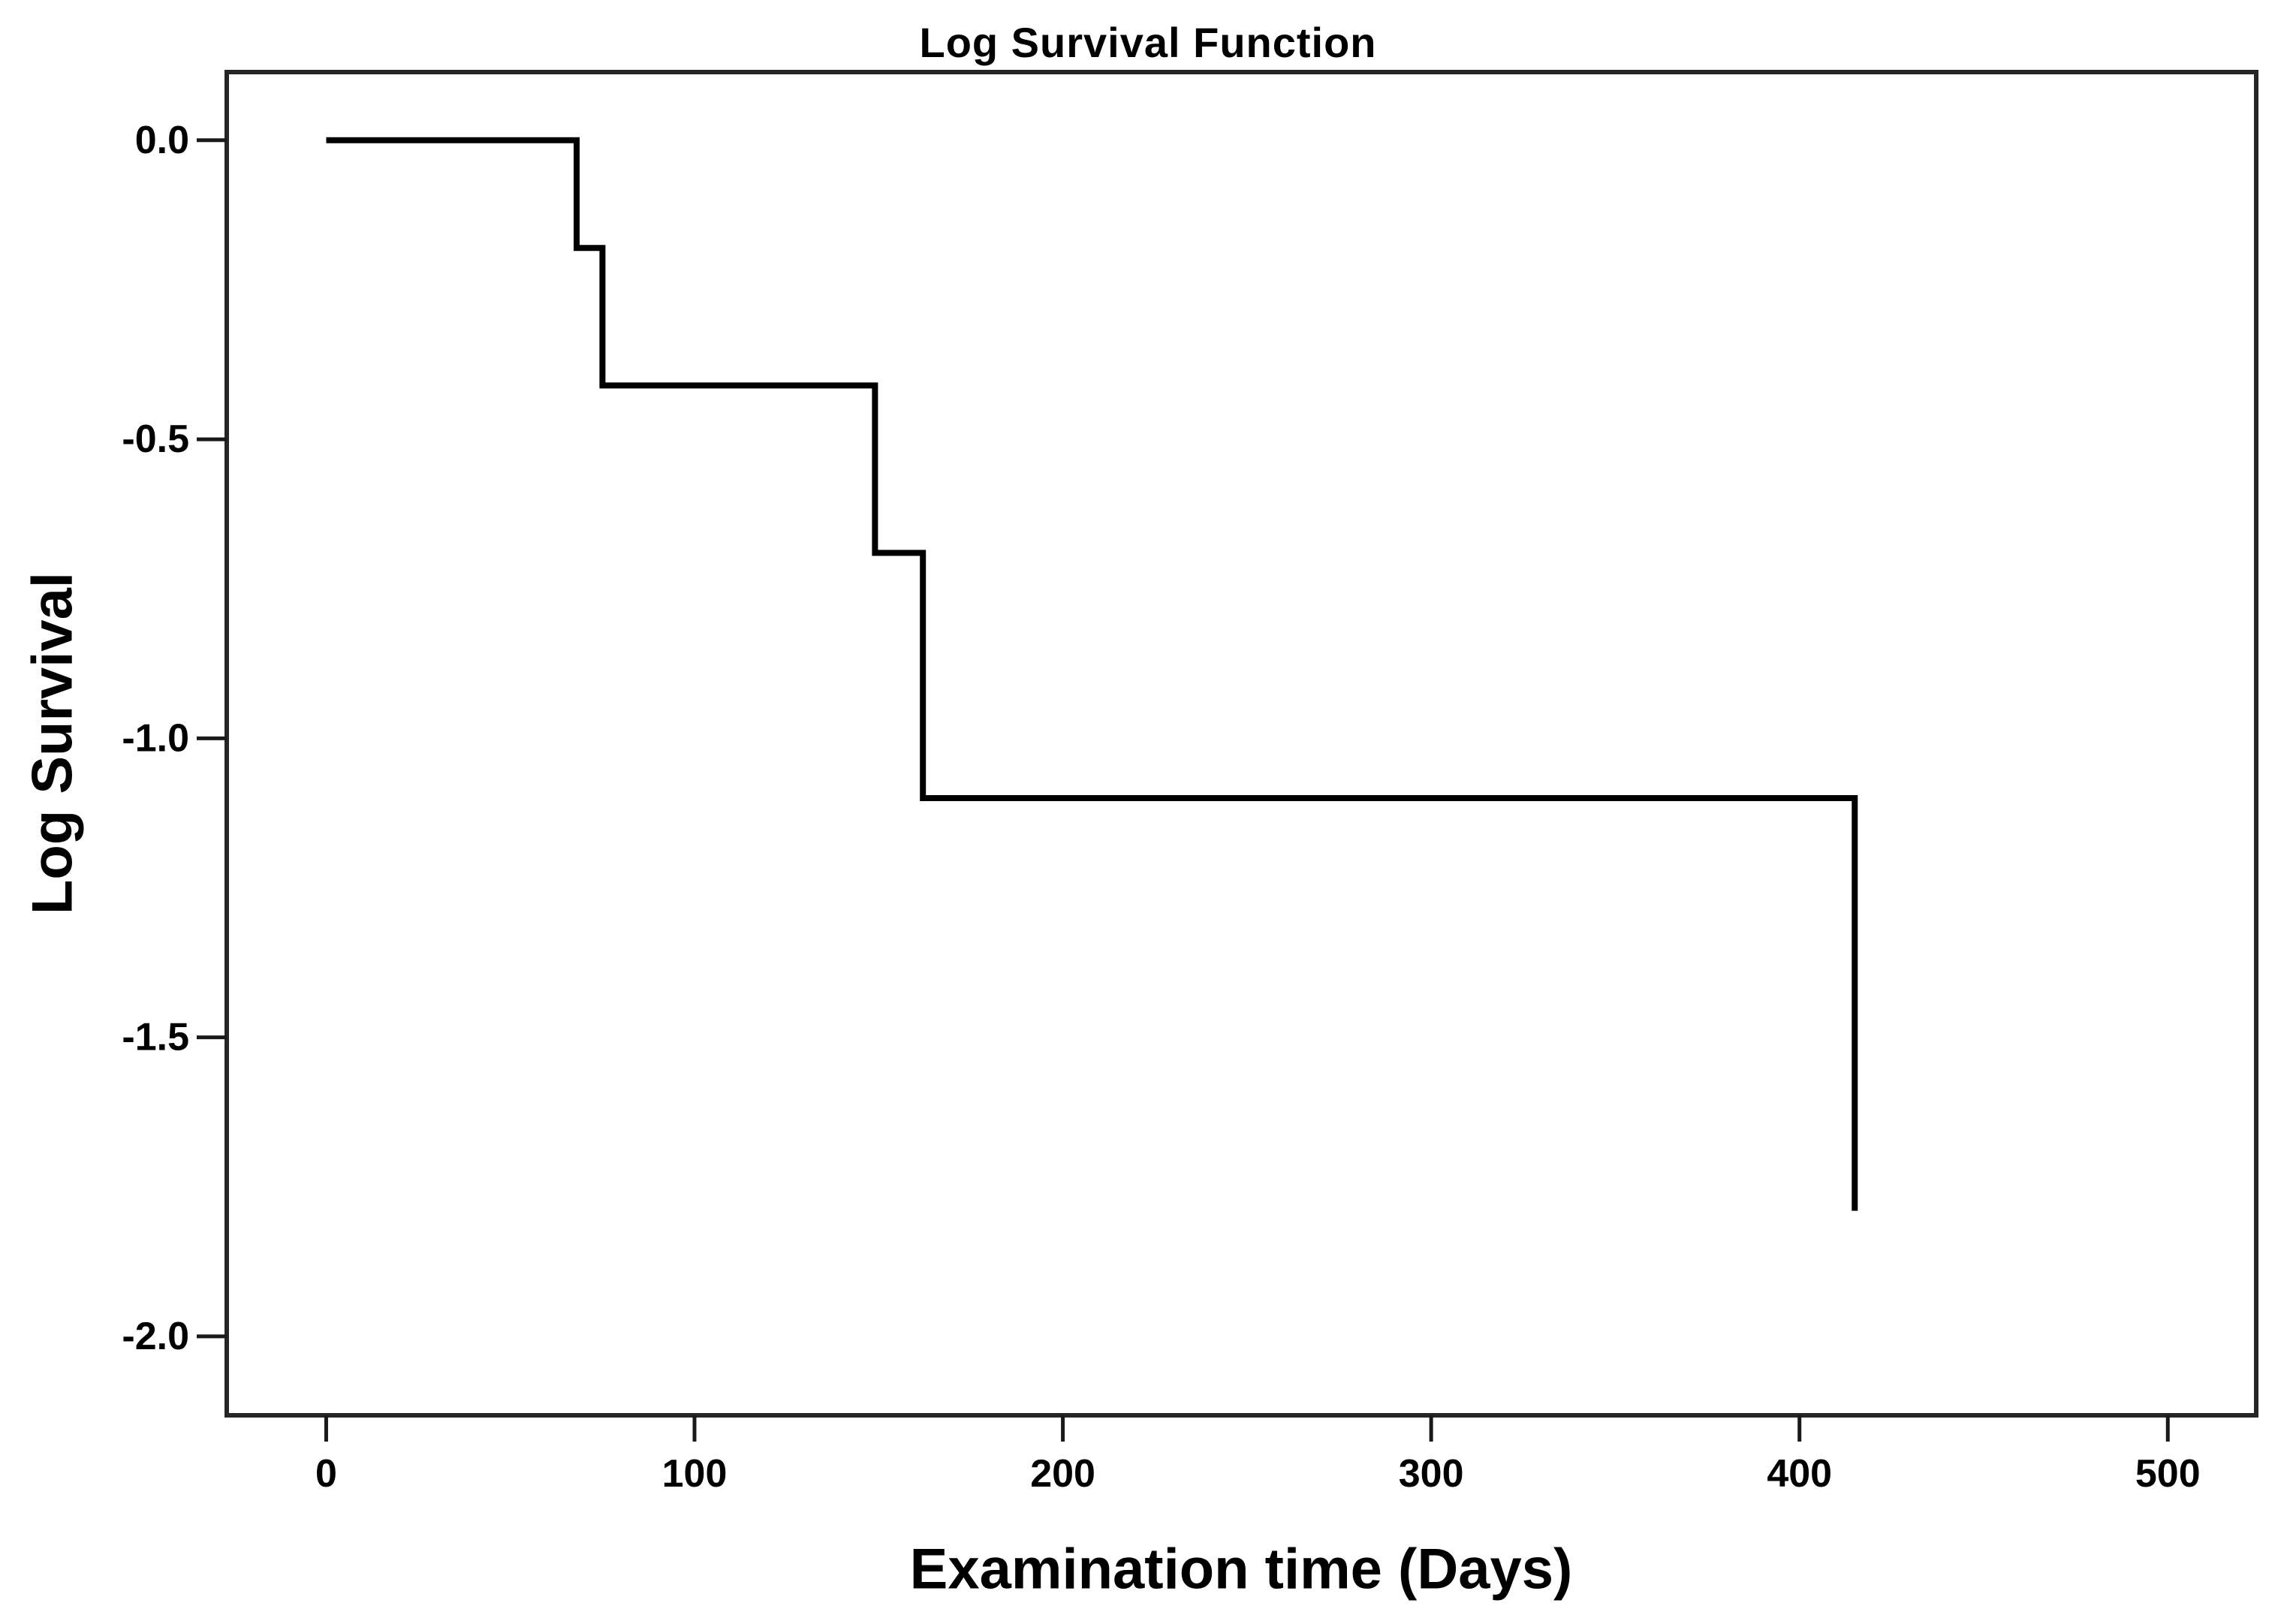 This screenshot has height=1606, width=2296. What do you see at coordinates (326, 1474) in the screenshot?
I see `x-tick-label: 0` at bounding box center [326, 1474].